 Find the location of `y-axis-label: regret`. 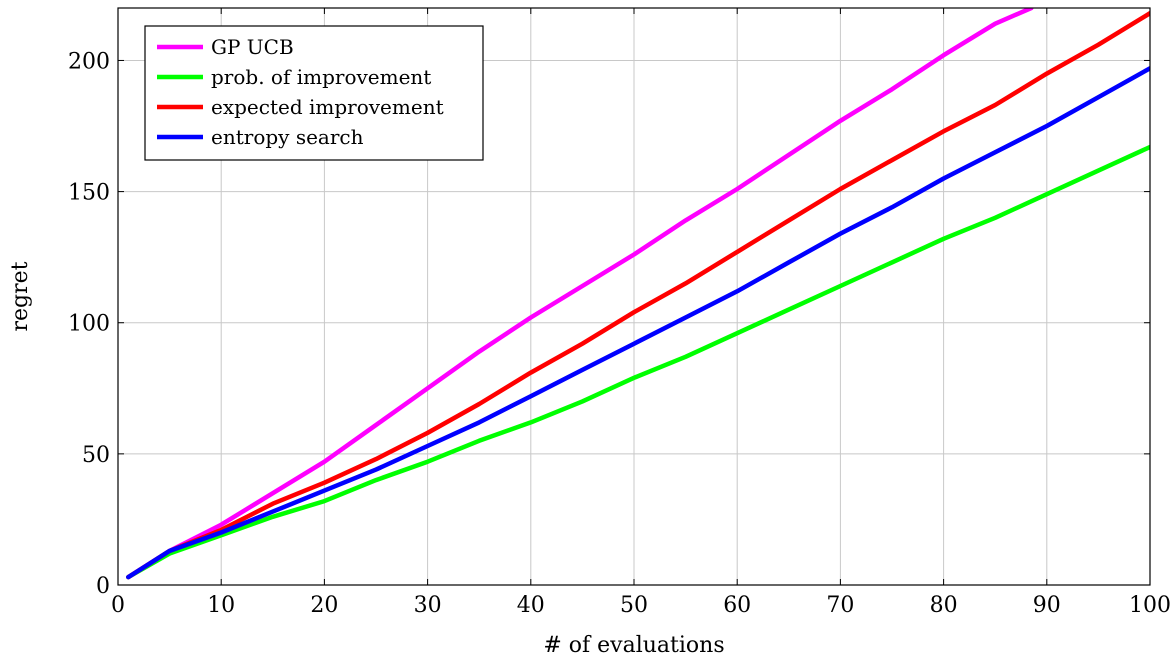

y-axis-label: regret is located at coordinates (20, 296).